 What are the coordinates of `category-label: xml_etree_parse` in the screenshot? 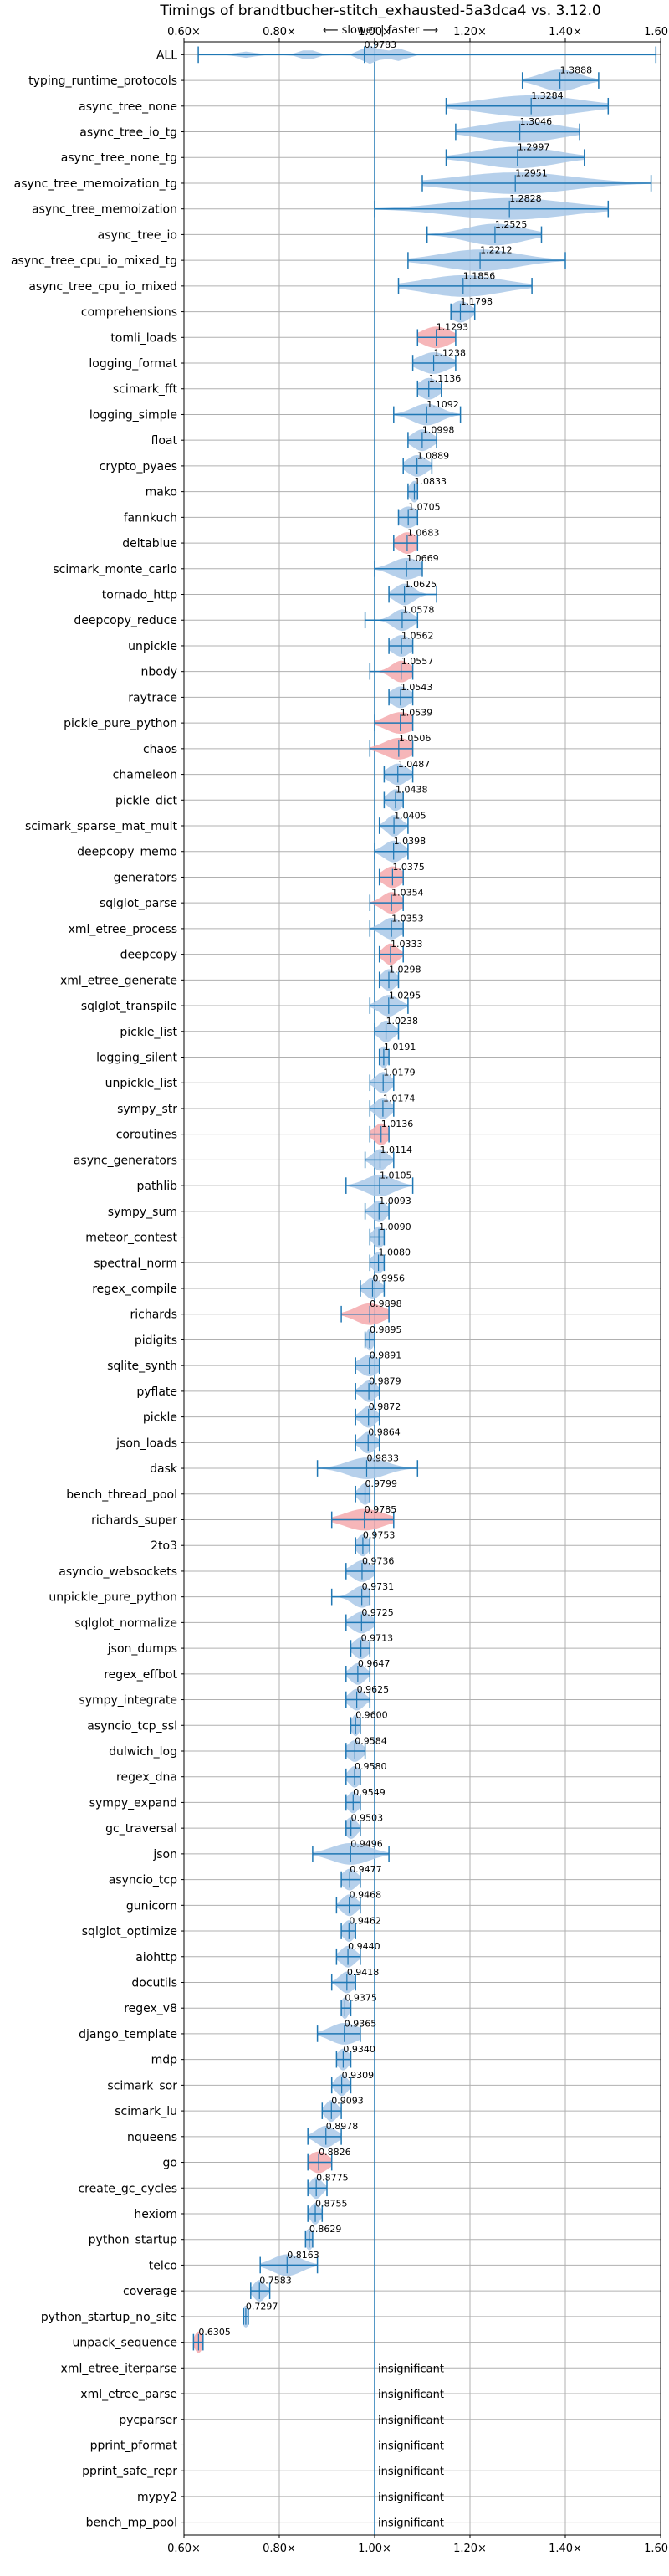 It's located at (128, 2395).